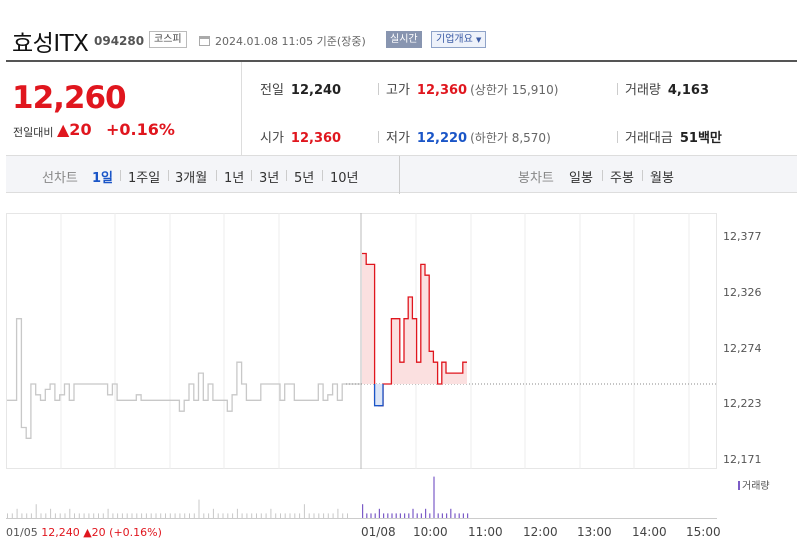  Describe the element at coordinates (581, 178) in the screenshot. I see `tab-daily: 일봉` at that location.